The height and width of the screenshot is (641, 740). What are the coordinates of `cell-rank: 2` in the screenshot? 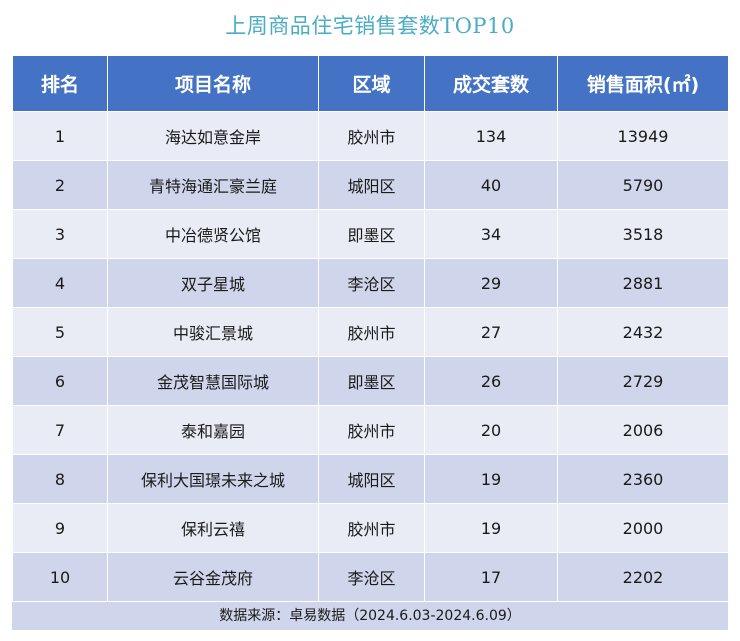 It's located at (60, 185).